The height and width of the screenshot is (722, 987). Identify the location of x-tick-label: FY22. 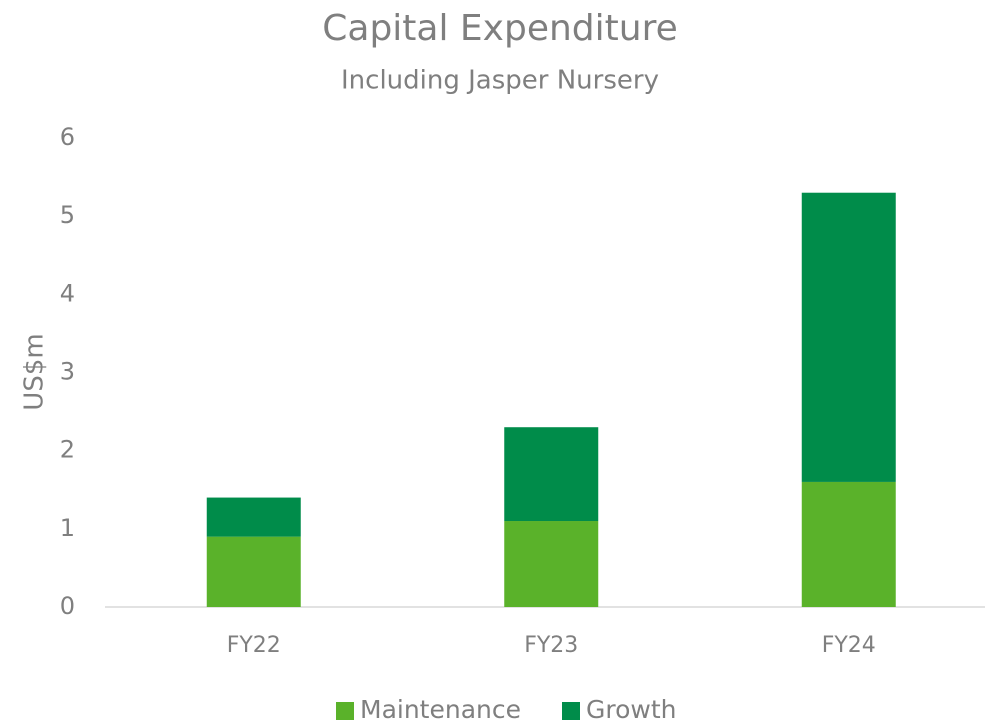
(254, 645).